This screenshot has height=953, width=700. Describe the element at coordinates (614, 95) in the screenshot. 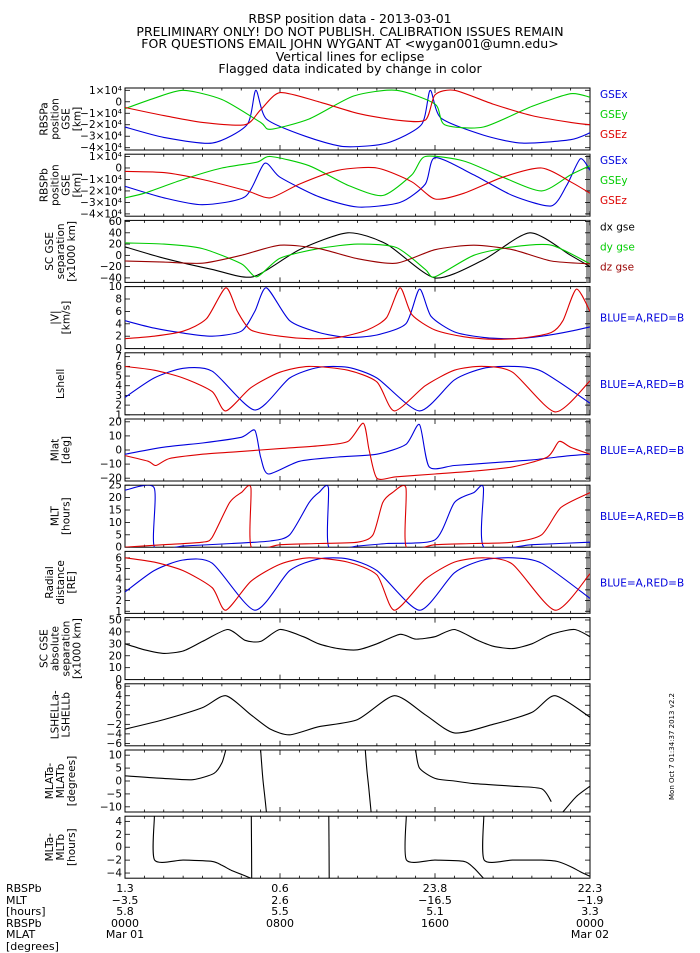

I see `legend-entry: GSEx` at that location.